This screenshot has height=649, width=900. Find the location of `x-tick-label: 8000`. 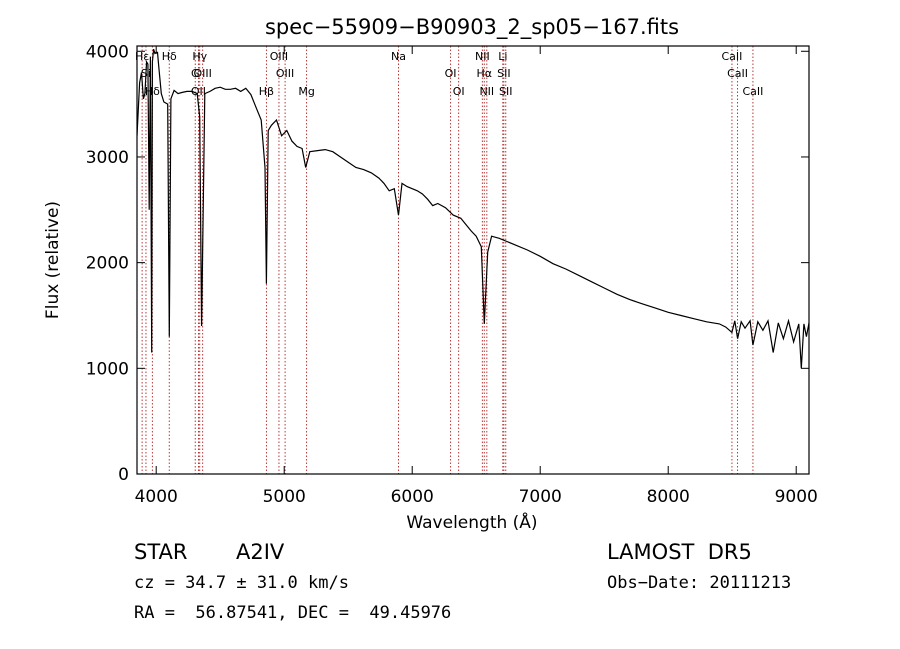

x-tick-label: 8000 is located at coordinates (668, 497).